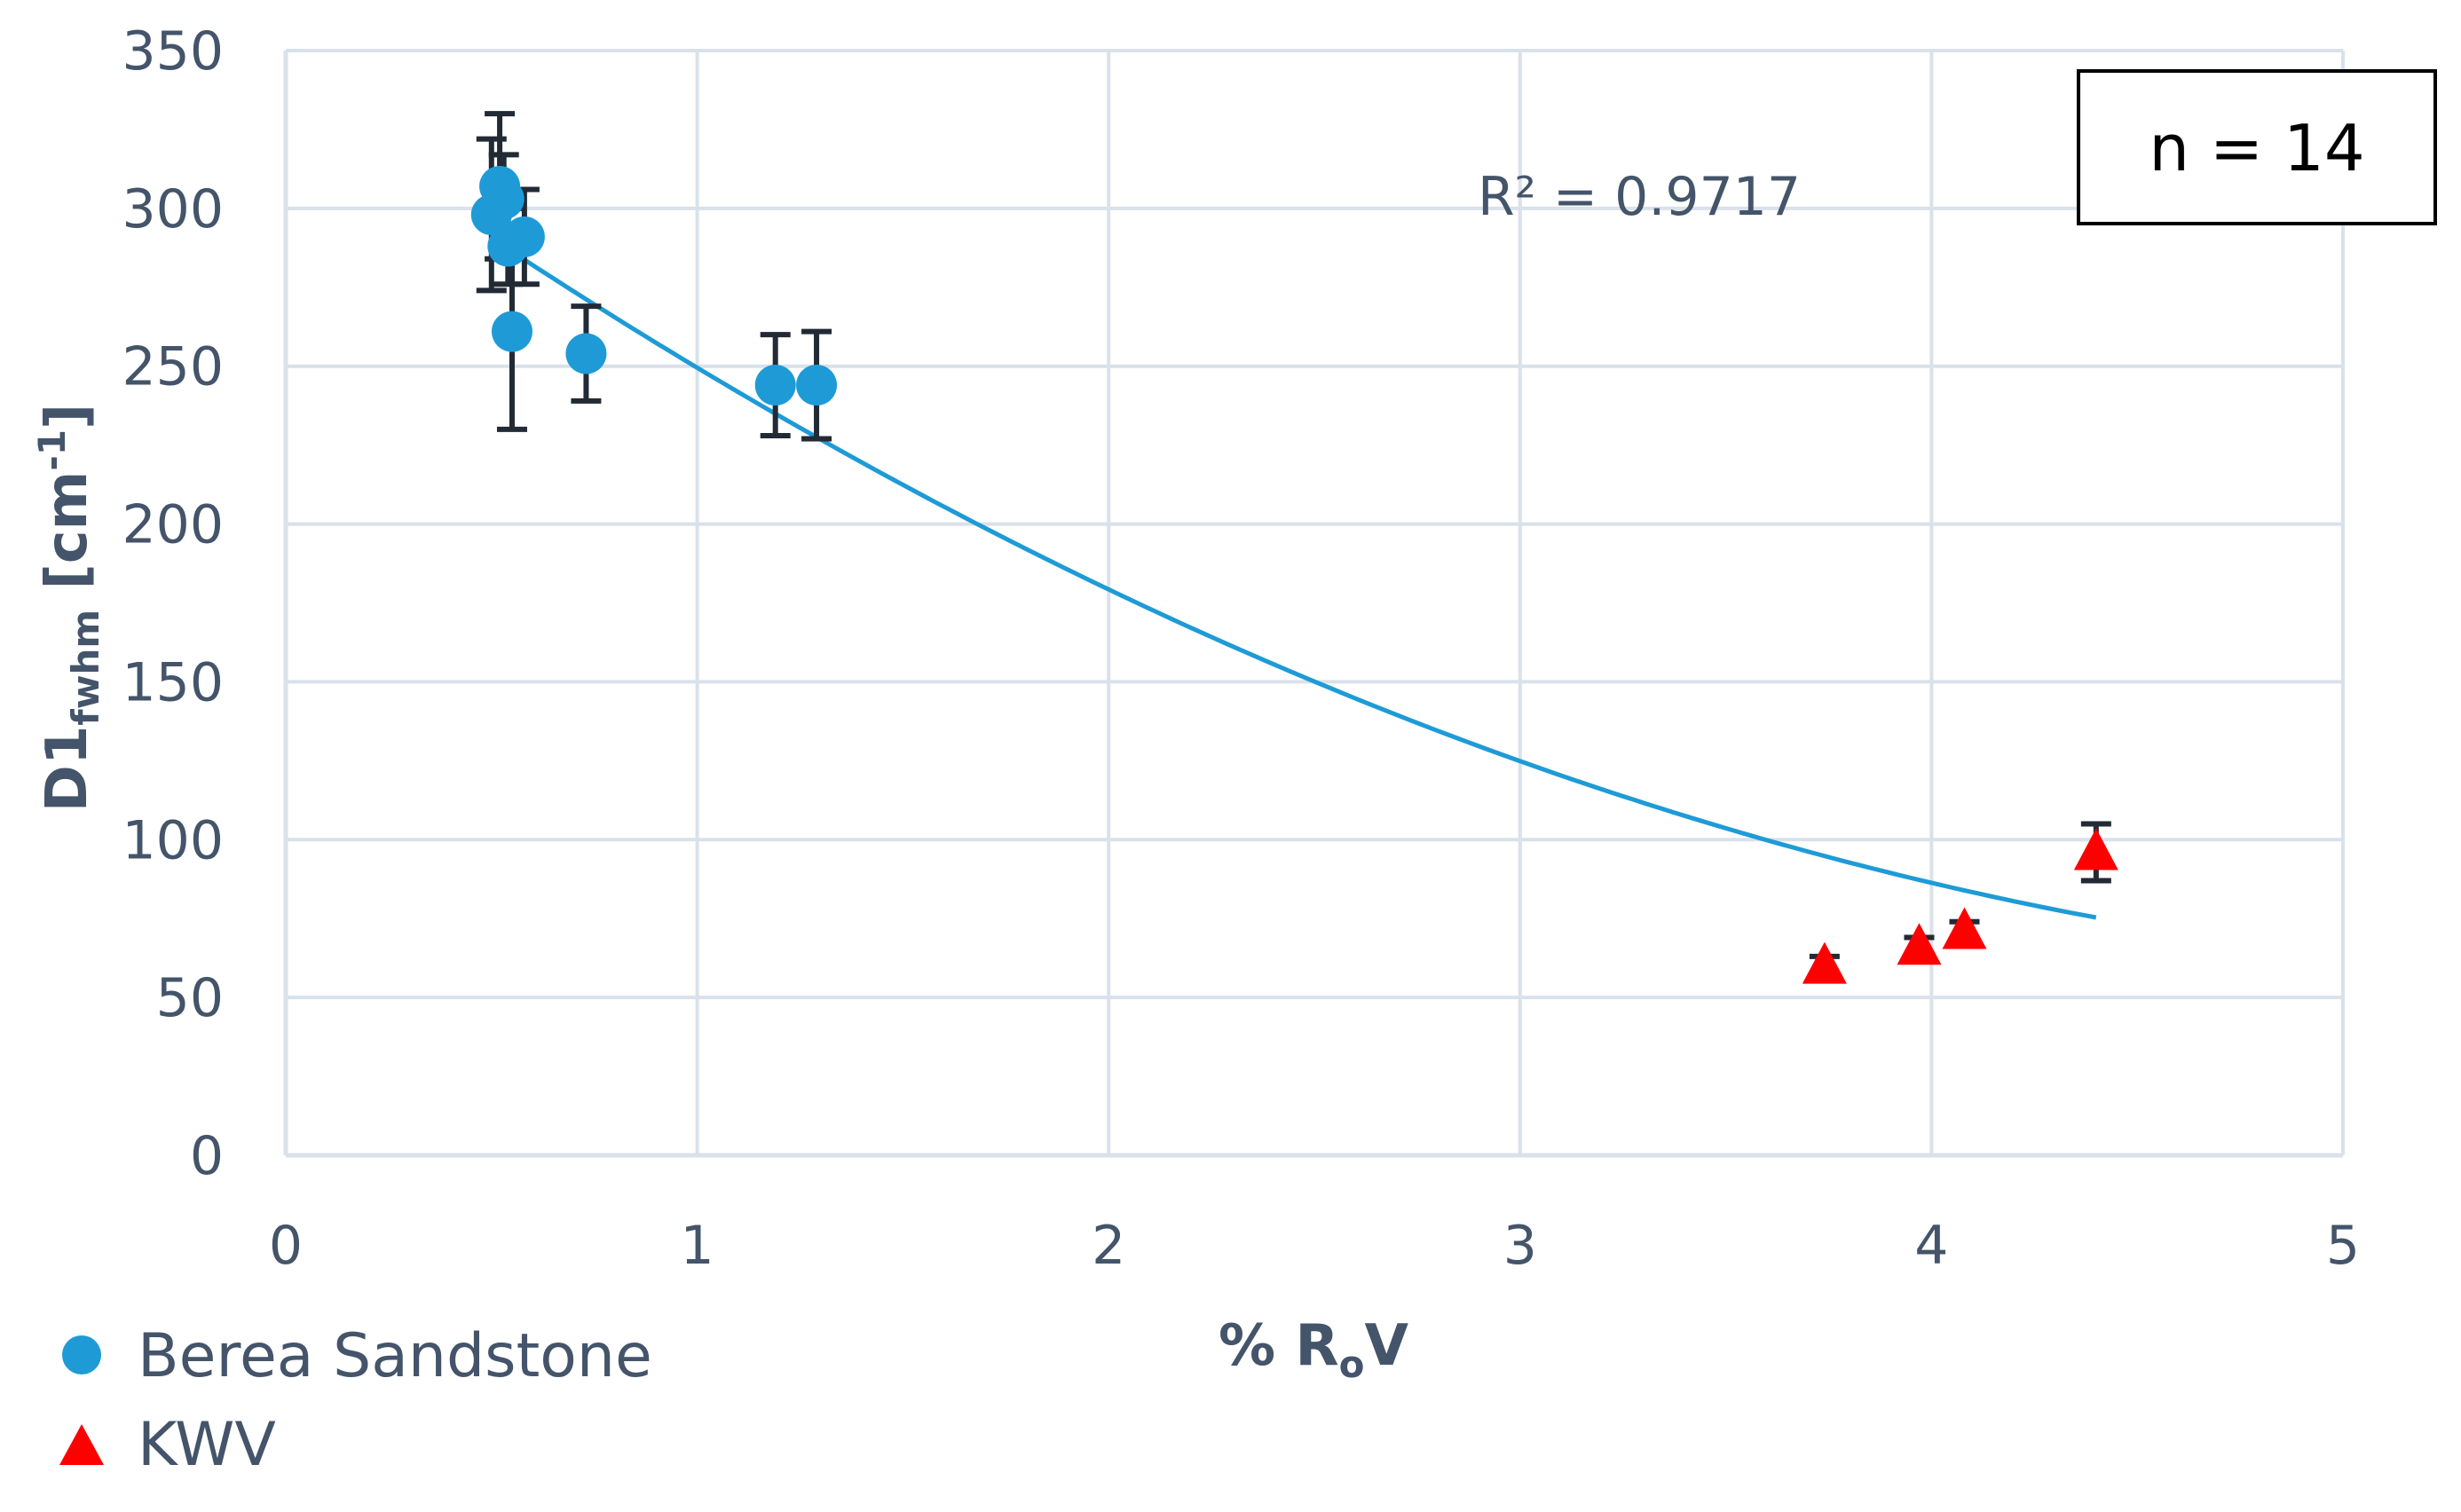 This screenshot has height=1512, width=2461. I want to click on y-tick-label: 350, so click(173, 51).